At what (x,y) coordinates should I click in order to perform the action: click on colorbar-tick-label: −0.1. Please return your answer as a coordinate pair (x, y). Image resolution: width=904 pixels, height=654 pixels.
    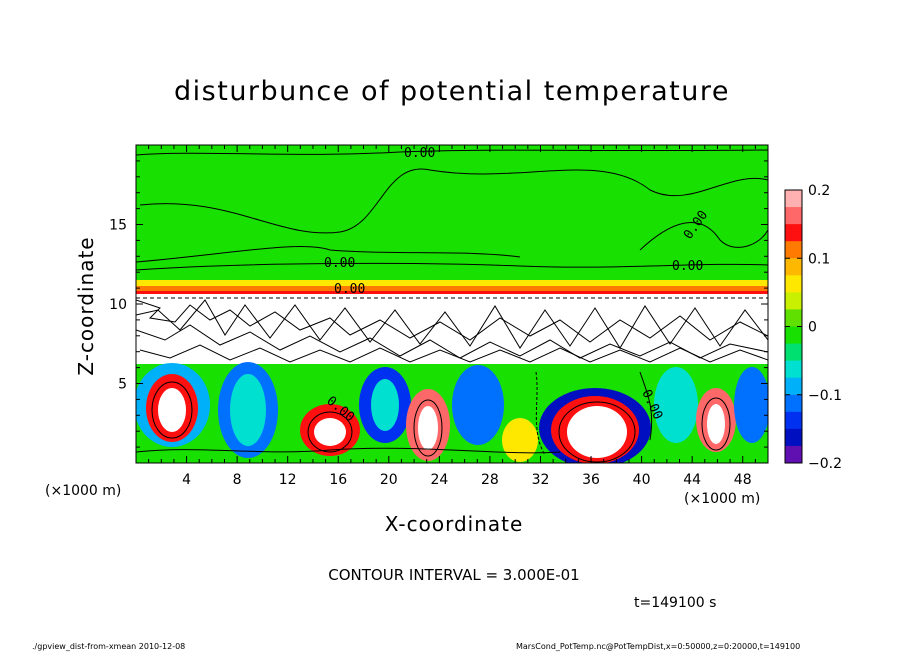
    Looking at the image, I should click on (825, 396).